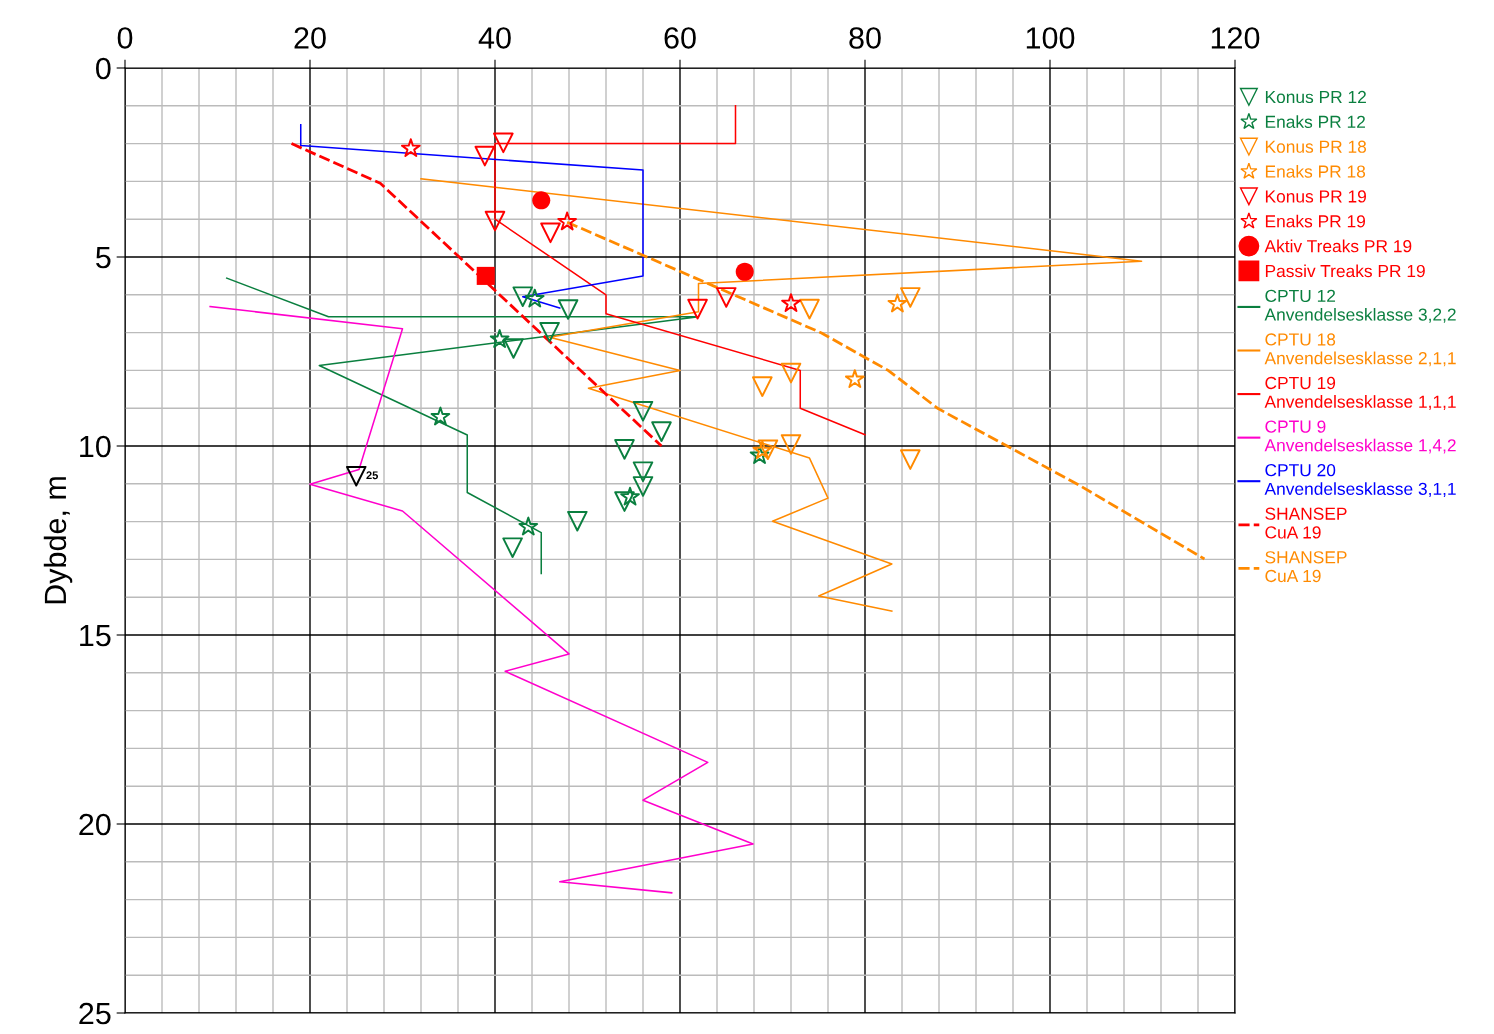 Image resolution: width=1494 pixels, height=1034 pixels. Describe the element at coordinates (103, 68) in the screenshot. I see `y-tick-label: 0` at that location.